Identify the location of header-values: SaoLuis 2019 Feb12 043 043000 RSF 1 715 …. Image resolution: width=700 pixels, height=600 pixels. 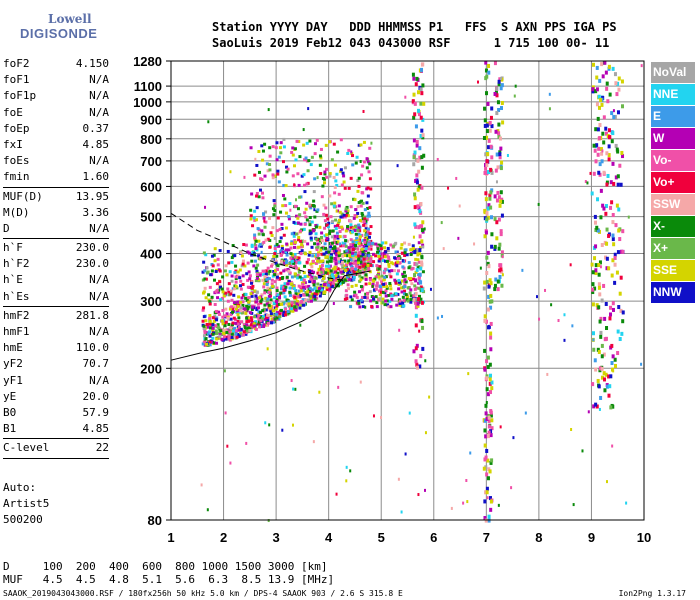
(411, 43).